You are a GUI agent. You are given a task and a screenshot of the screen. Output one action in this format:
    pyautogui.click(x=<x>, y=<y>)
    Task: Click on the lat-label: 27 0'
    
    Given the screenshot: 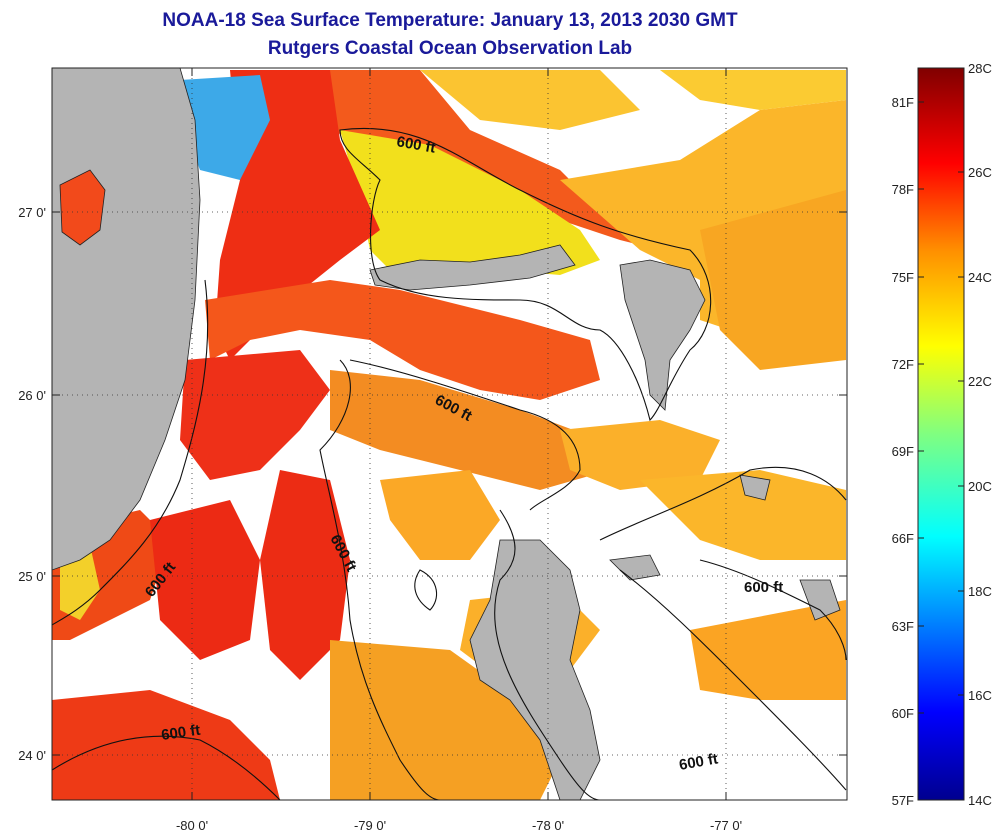 What is the action you would take?
    pyautogui.click(x=32, y=212)
    